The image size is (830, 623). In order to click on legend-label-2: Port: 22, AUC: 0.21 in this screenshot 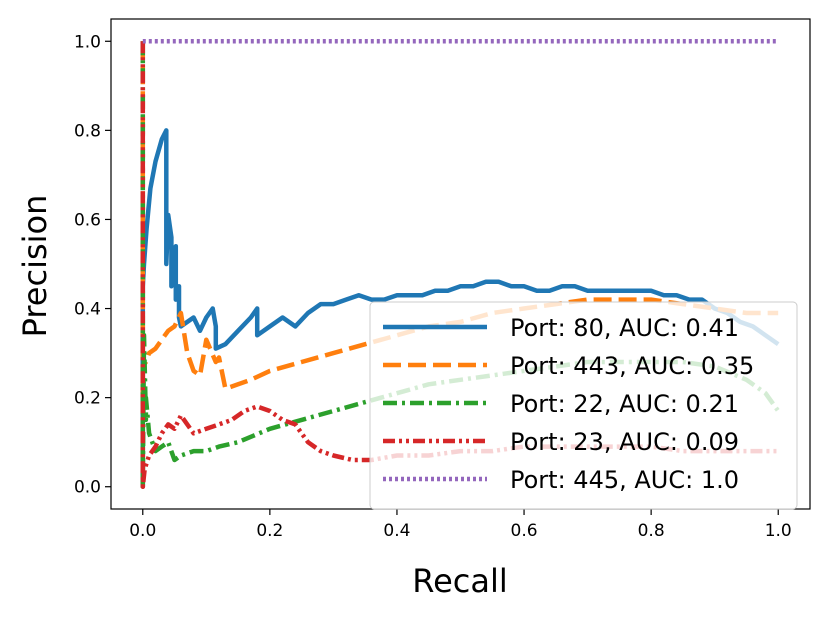, I will do `click(624, 404)`.